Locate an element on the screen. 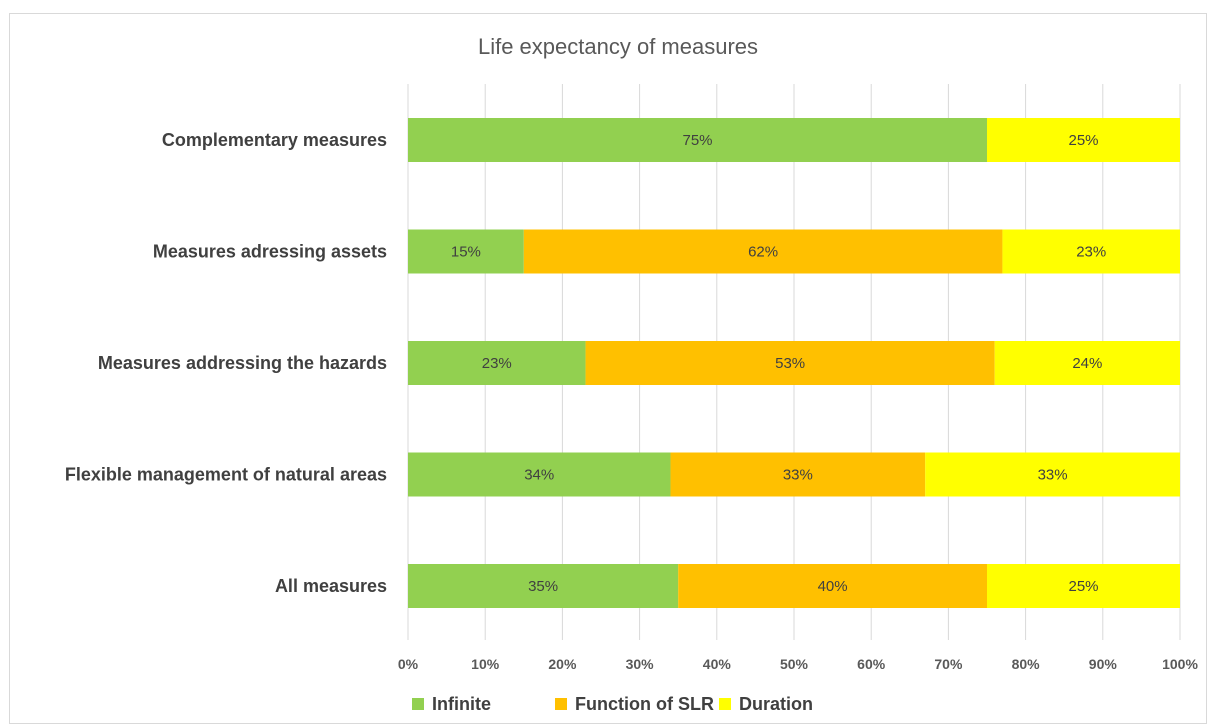 The image size is (1208, 725). x-tick-label: 60% is located at coordinates (871, 664).